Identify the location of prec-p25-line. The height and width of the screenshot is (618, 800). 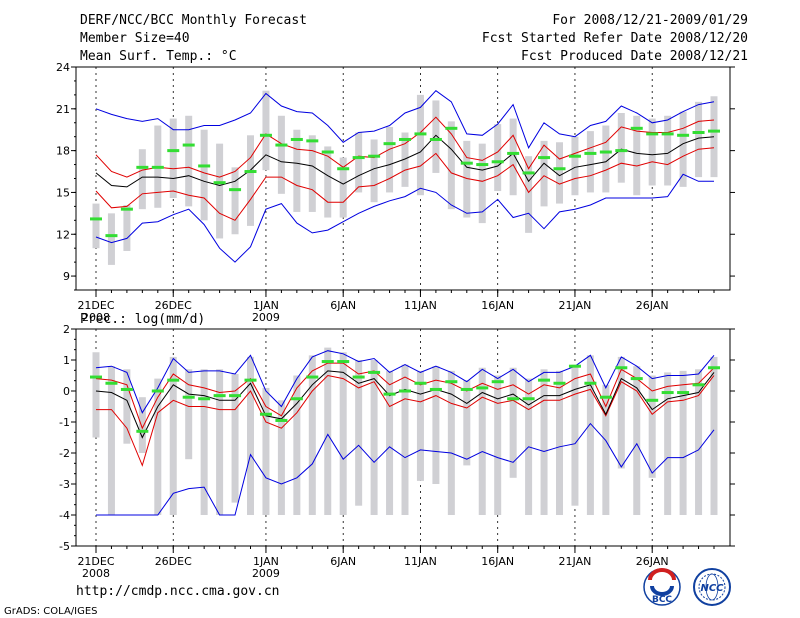
(405, 420).